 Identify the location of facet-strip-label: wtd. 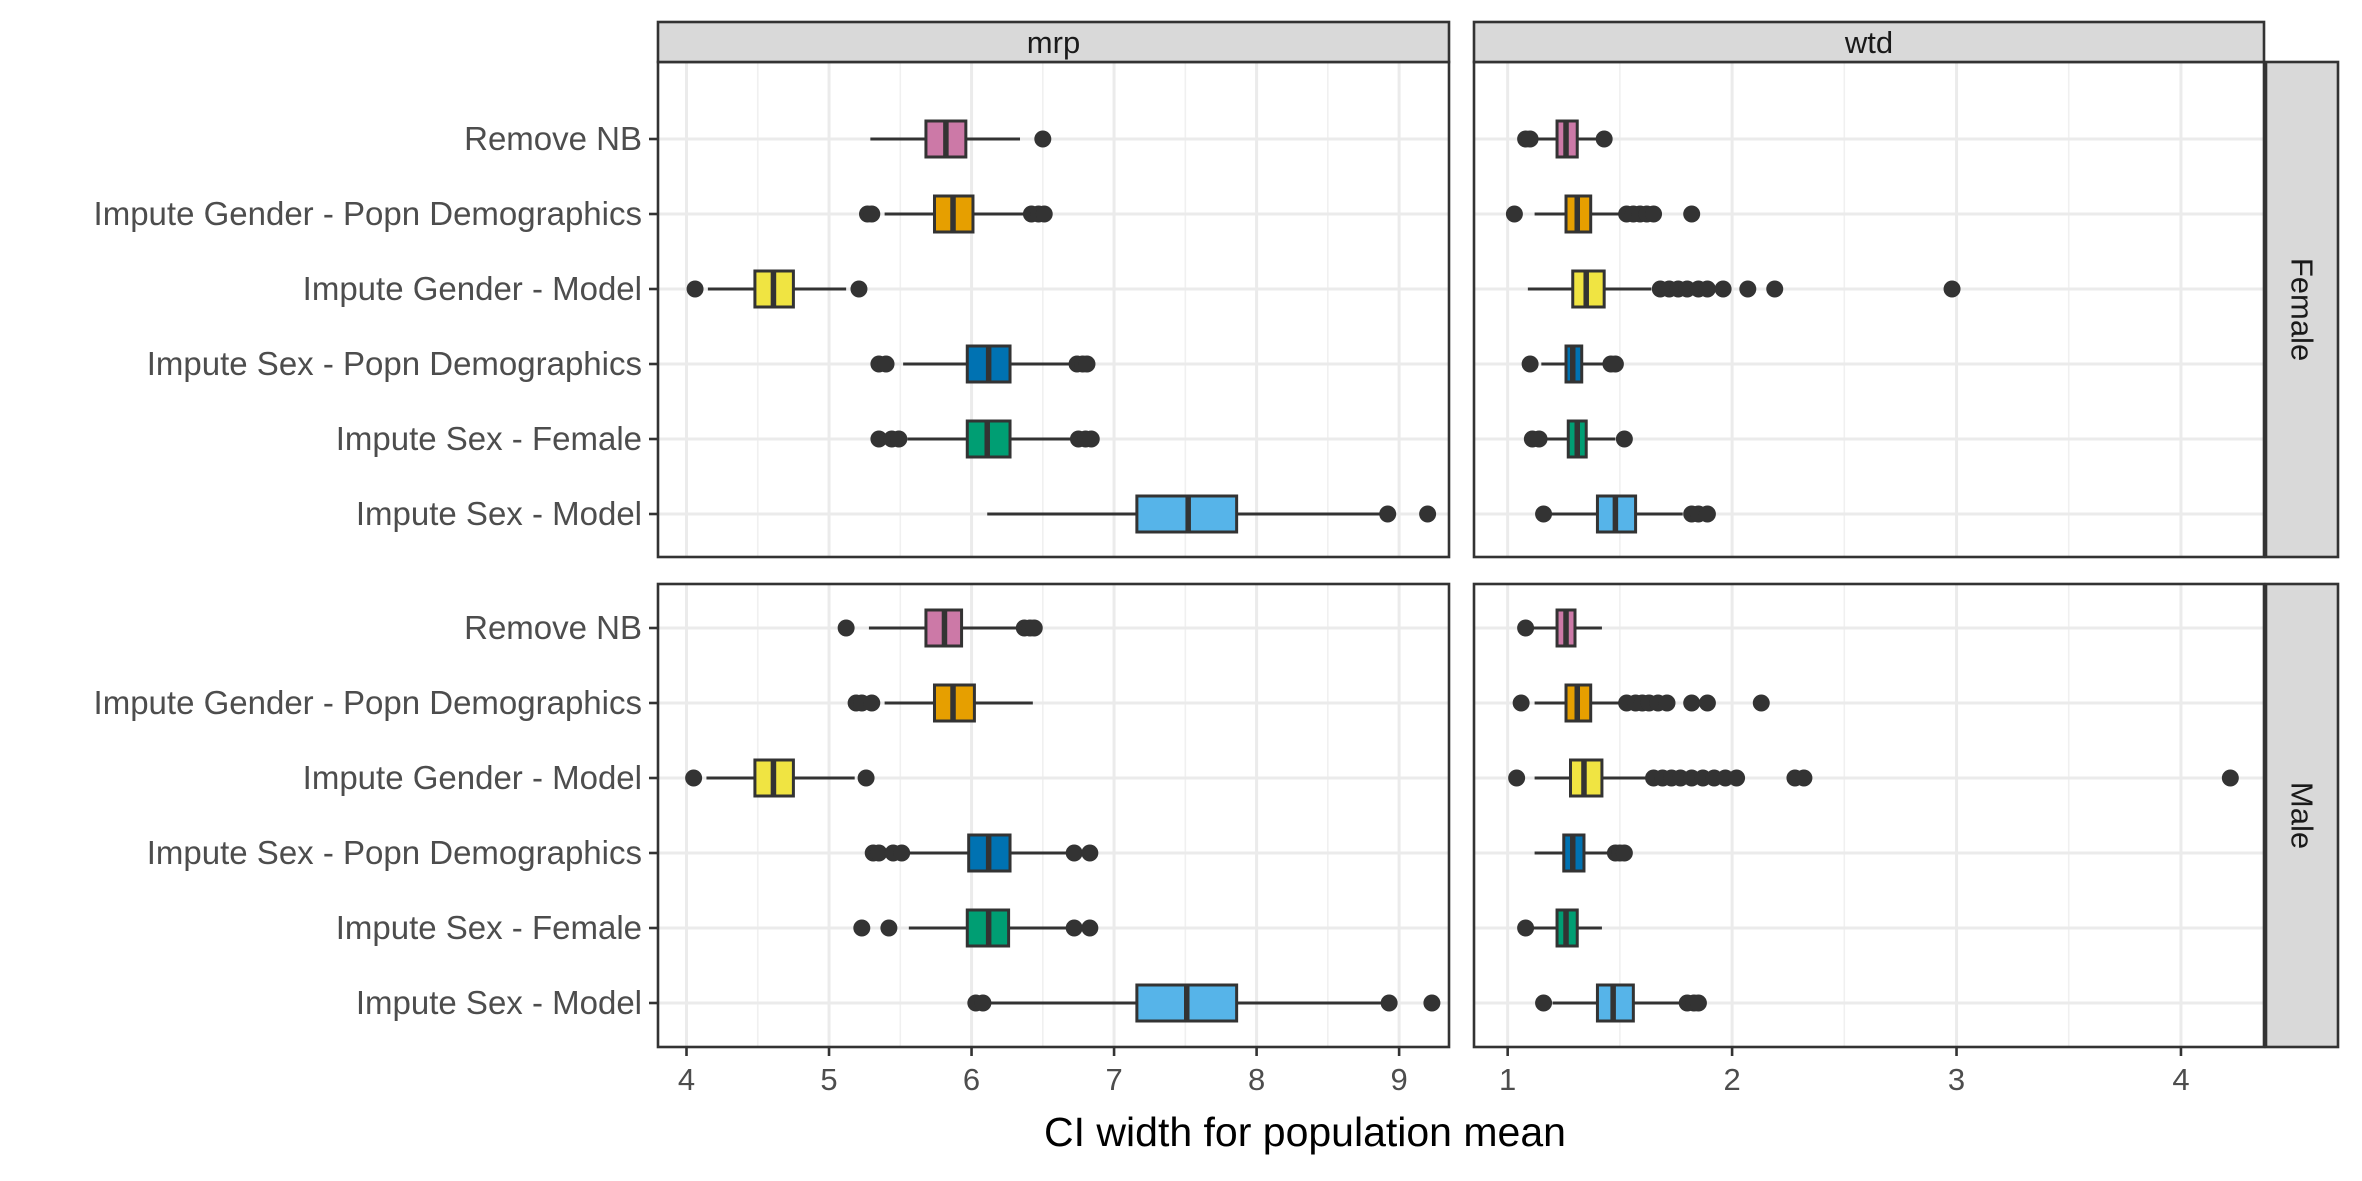
(1868, 42).